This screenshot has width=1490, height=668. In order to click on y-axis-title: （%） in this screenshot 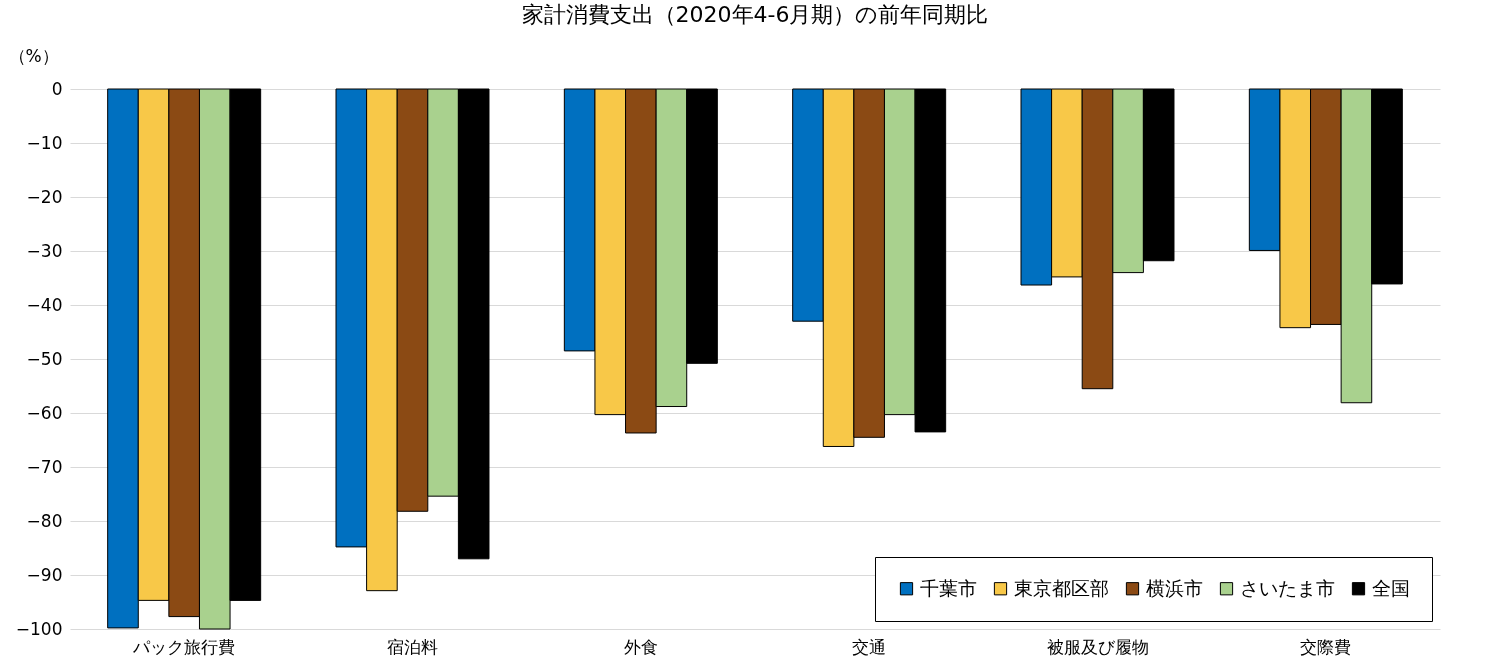, I will do `click(33, 55)`.